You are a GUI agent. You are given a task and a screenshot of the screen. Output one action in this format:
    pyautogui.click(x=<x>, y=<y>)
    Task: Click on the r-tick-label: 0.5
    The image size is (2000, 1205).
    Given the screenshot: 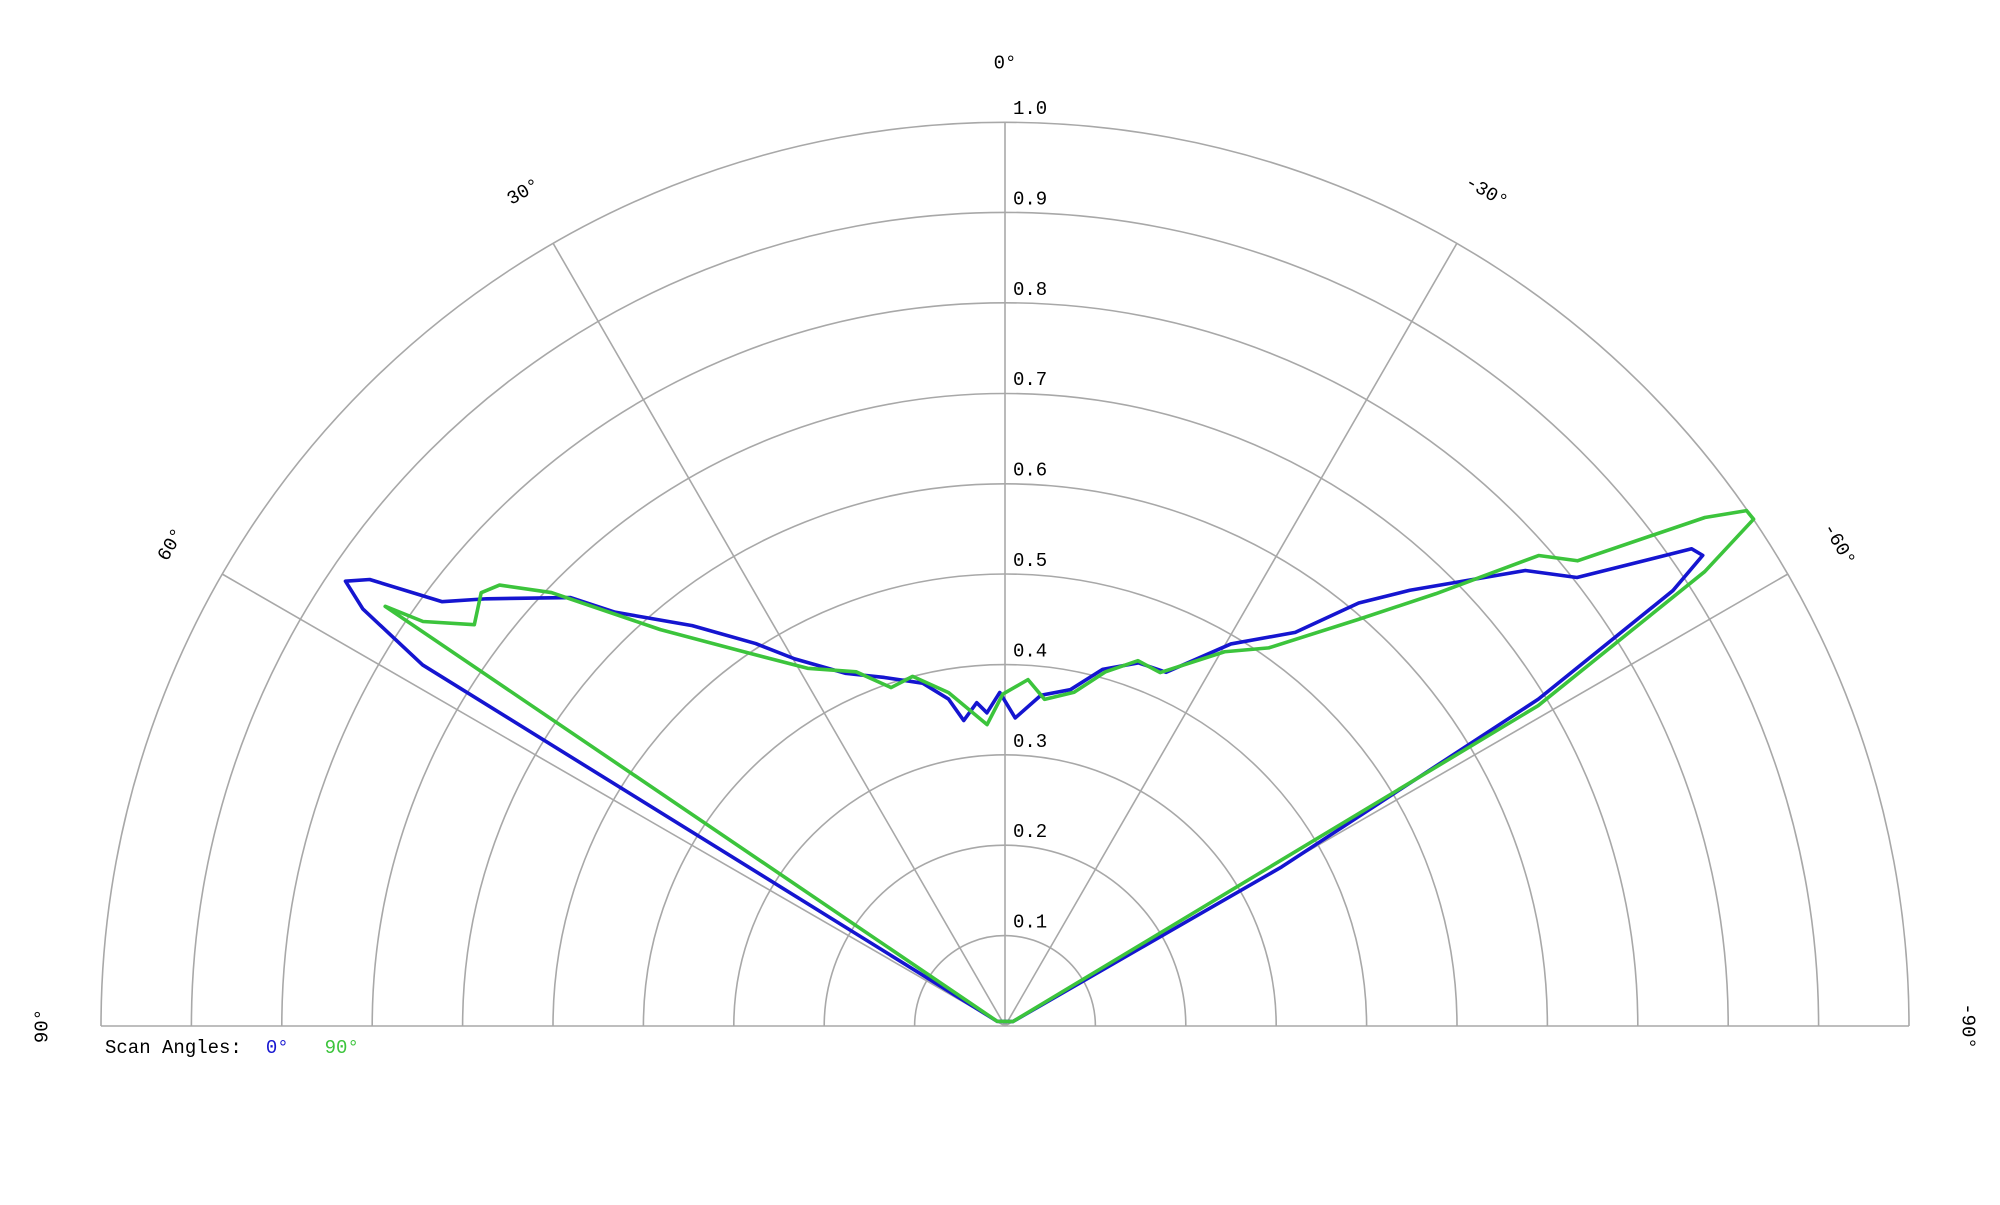 What is the action you would take?
    pyautogui.click(x=1030, y=561)
    